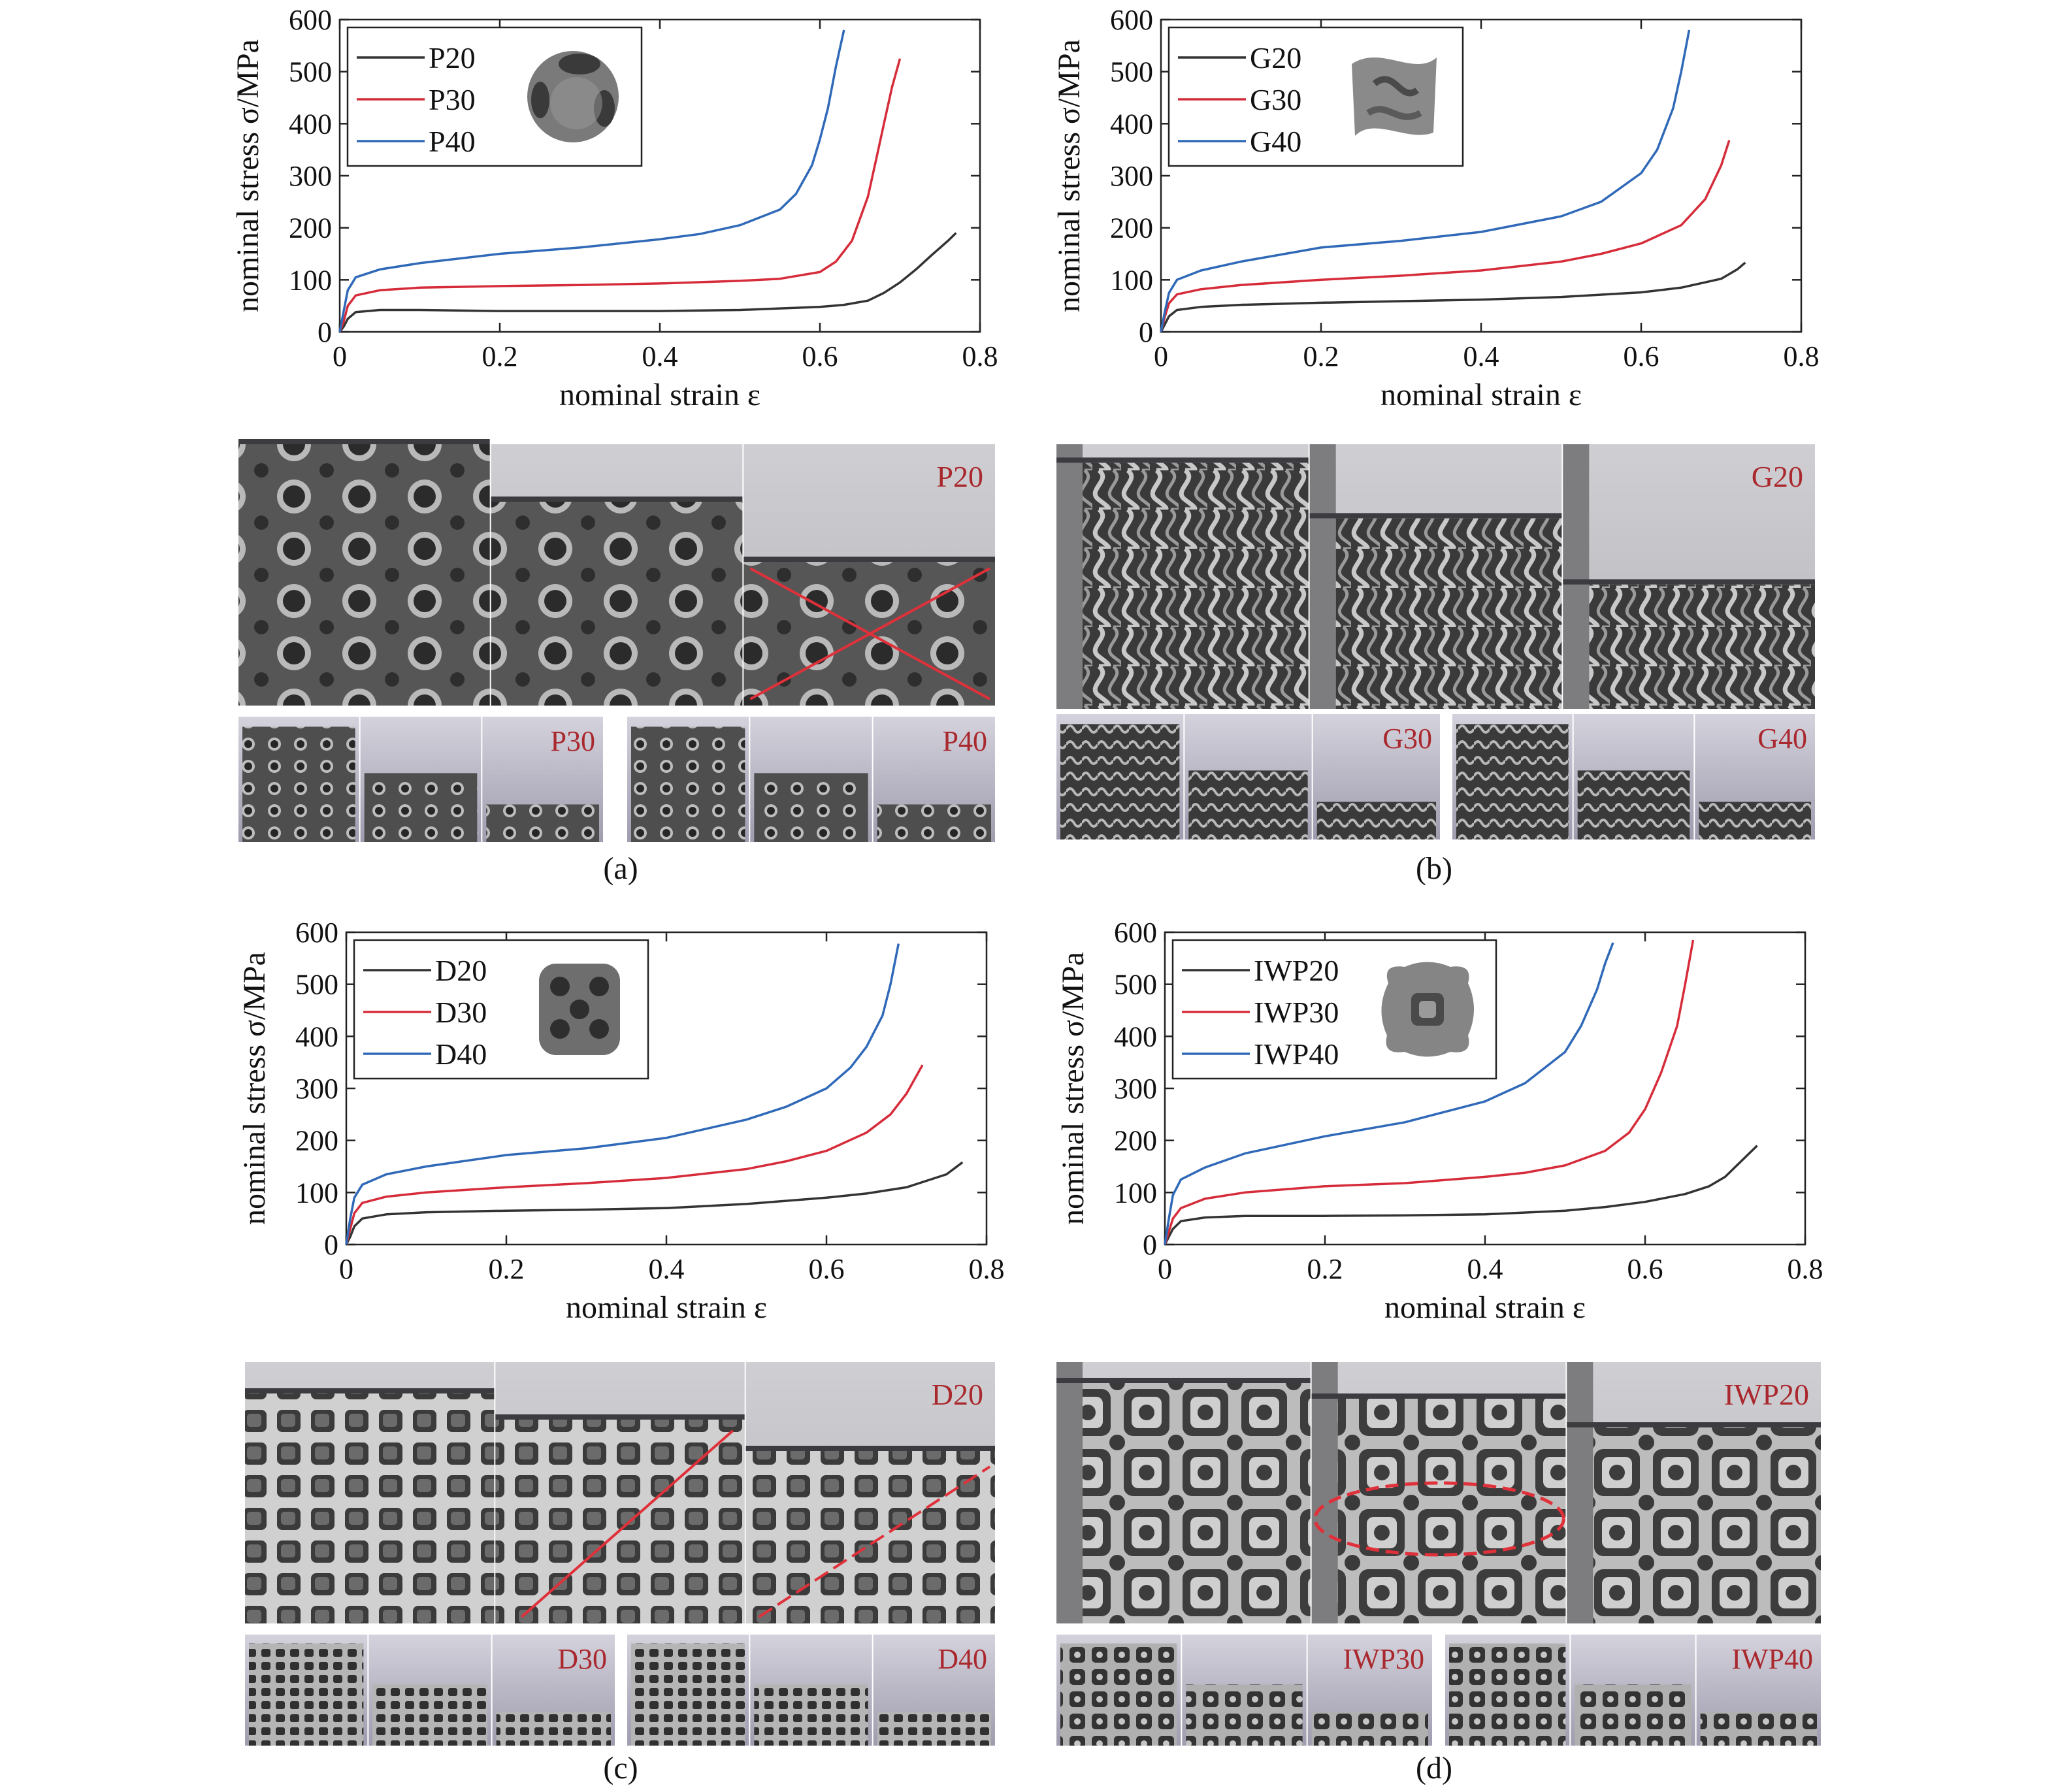 The height and width of the screenshot is (1792, 2058). What do you see at coordinates (811, 1690) in the screenshot?
I see `photo-strip-D40: D40` at bounding box center [811, 1690].